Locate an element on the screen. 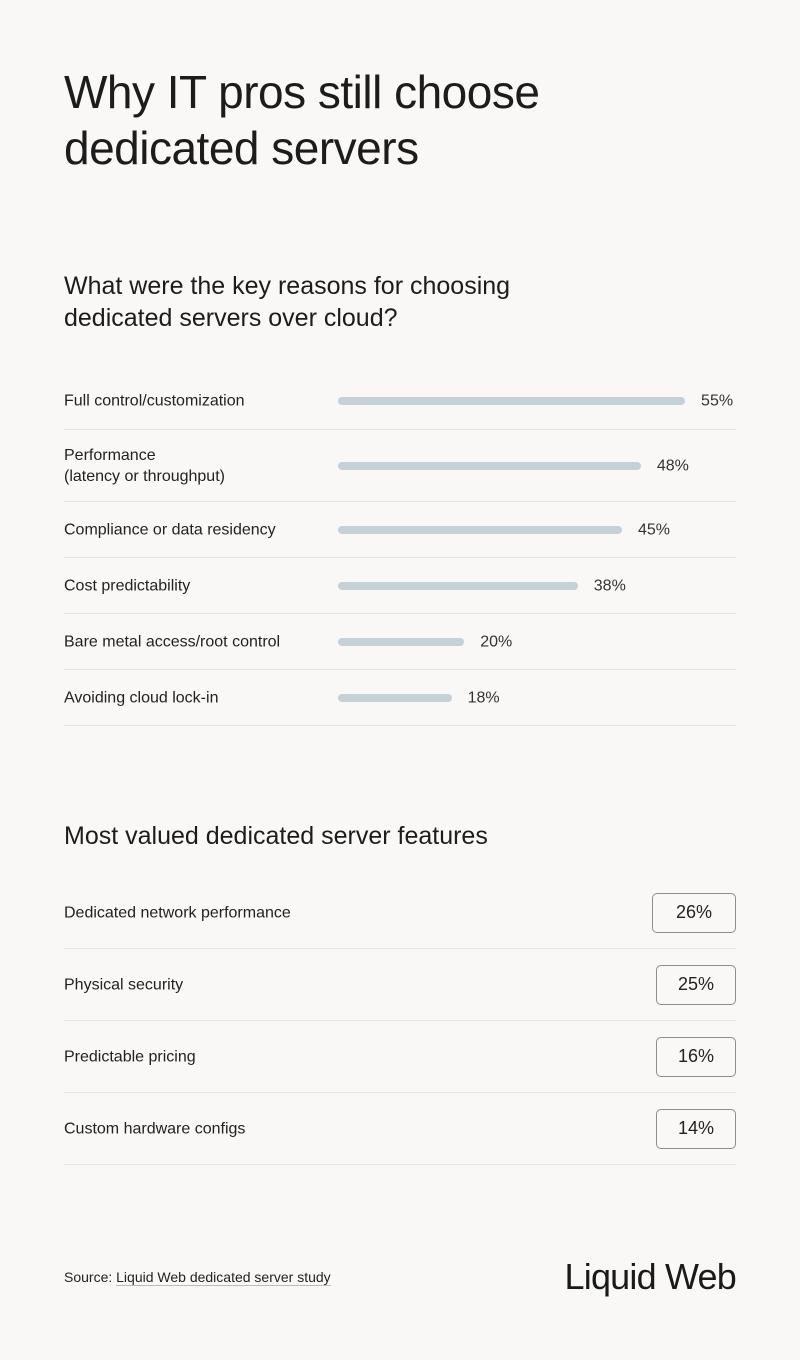 This screenshot has height=1360, width=800. feature-value-badge: 26% is located at coordinates (694, 912).